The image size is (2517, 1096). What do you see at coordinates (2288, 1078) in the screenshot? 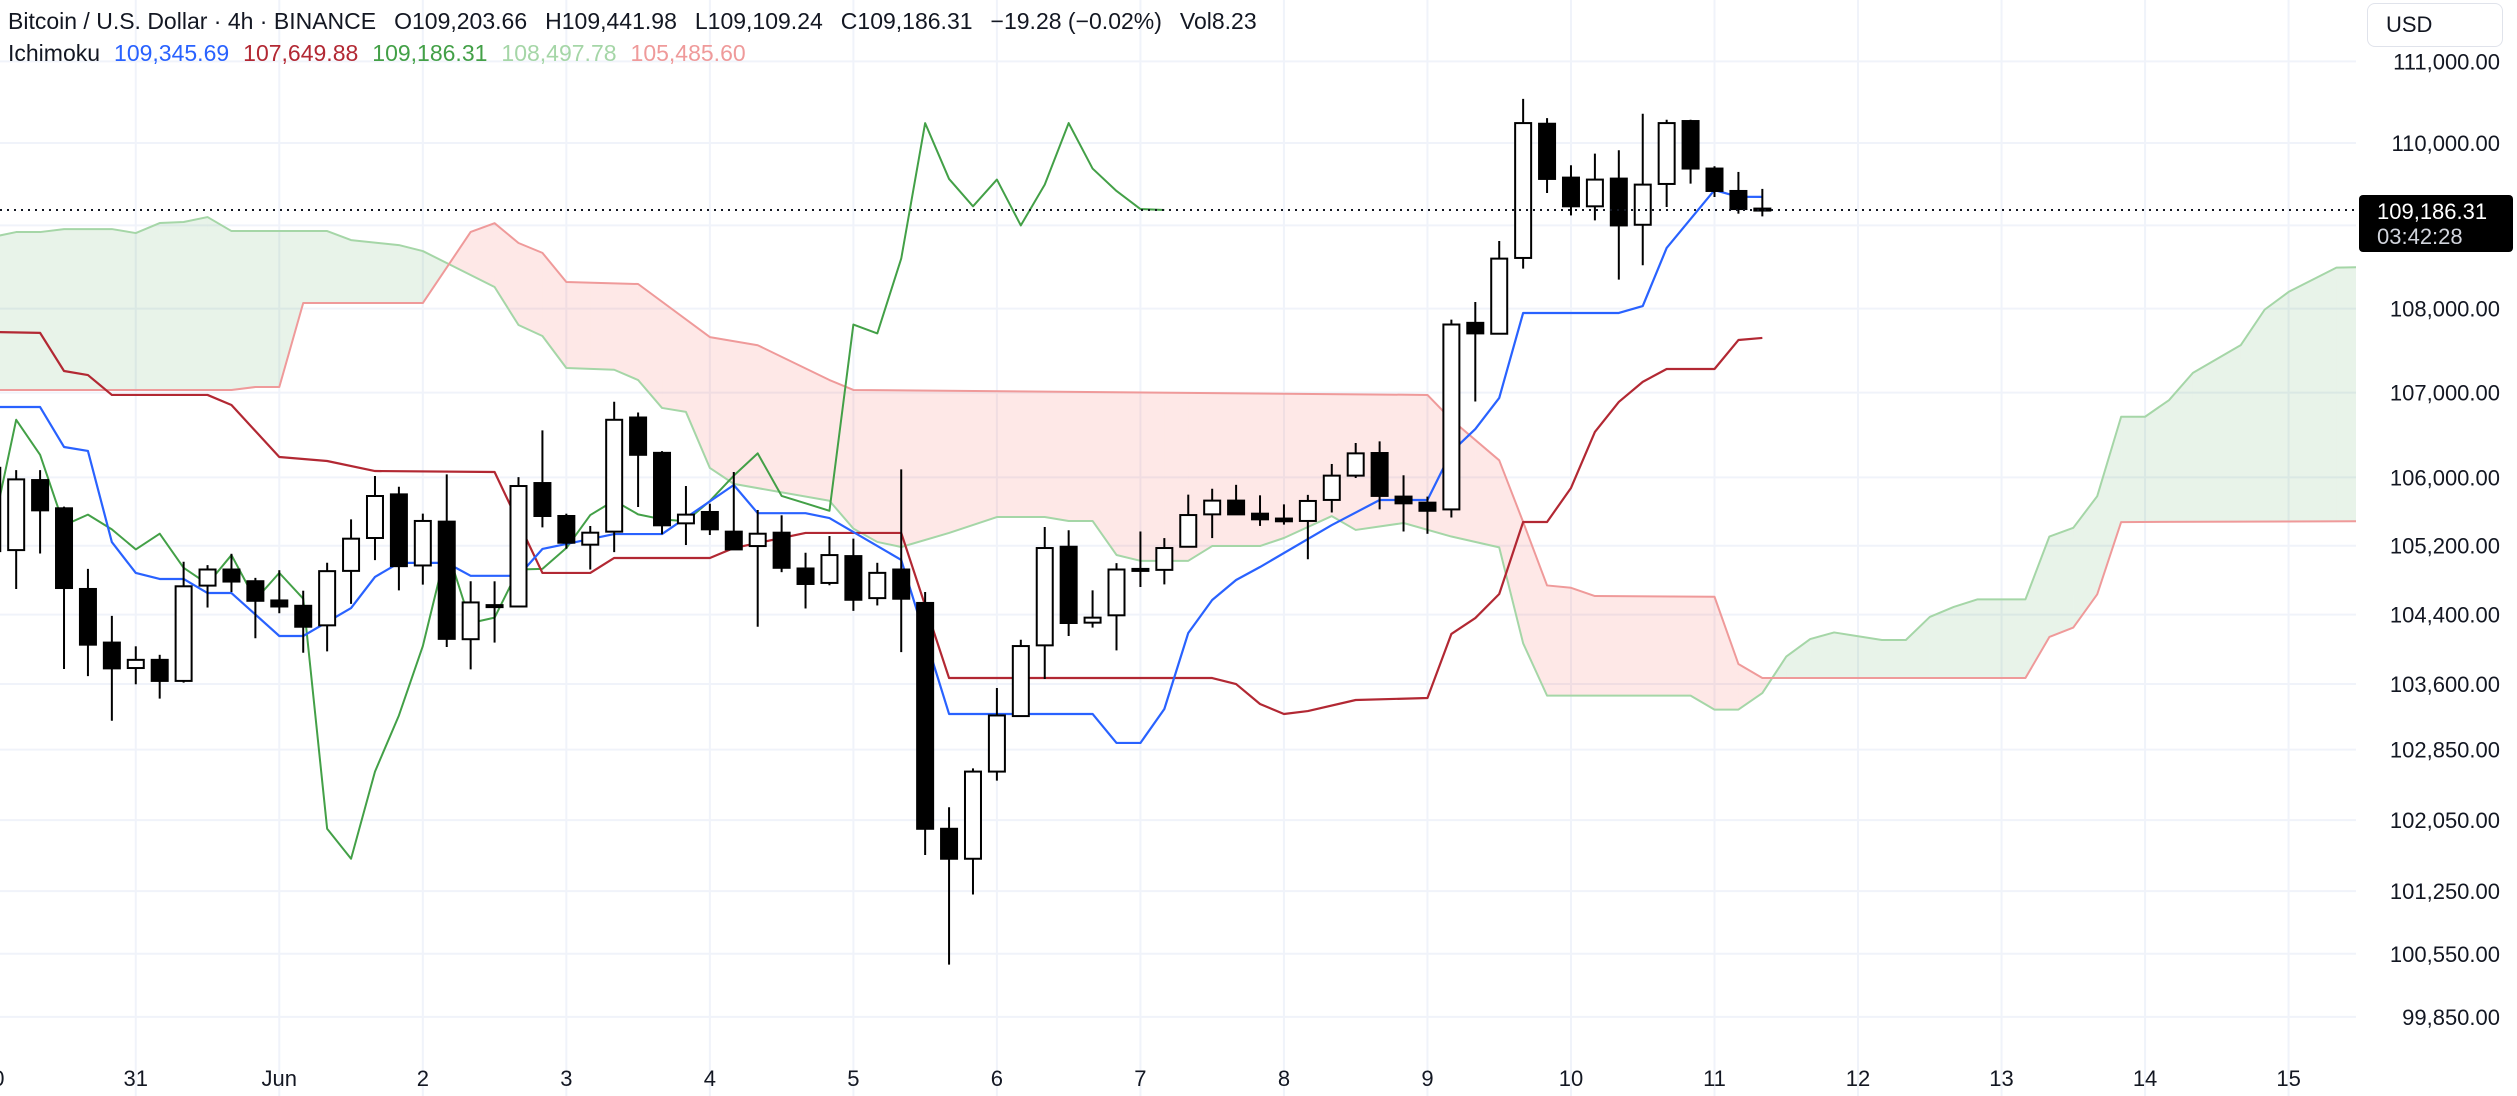
I see `time-tick-label: 15` at bounding box center [2288, 1078].